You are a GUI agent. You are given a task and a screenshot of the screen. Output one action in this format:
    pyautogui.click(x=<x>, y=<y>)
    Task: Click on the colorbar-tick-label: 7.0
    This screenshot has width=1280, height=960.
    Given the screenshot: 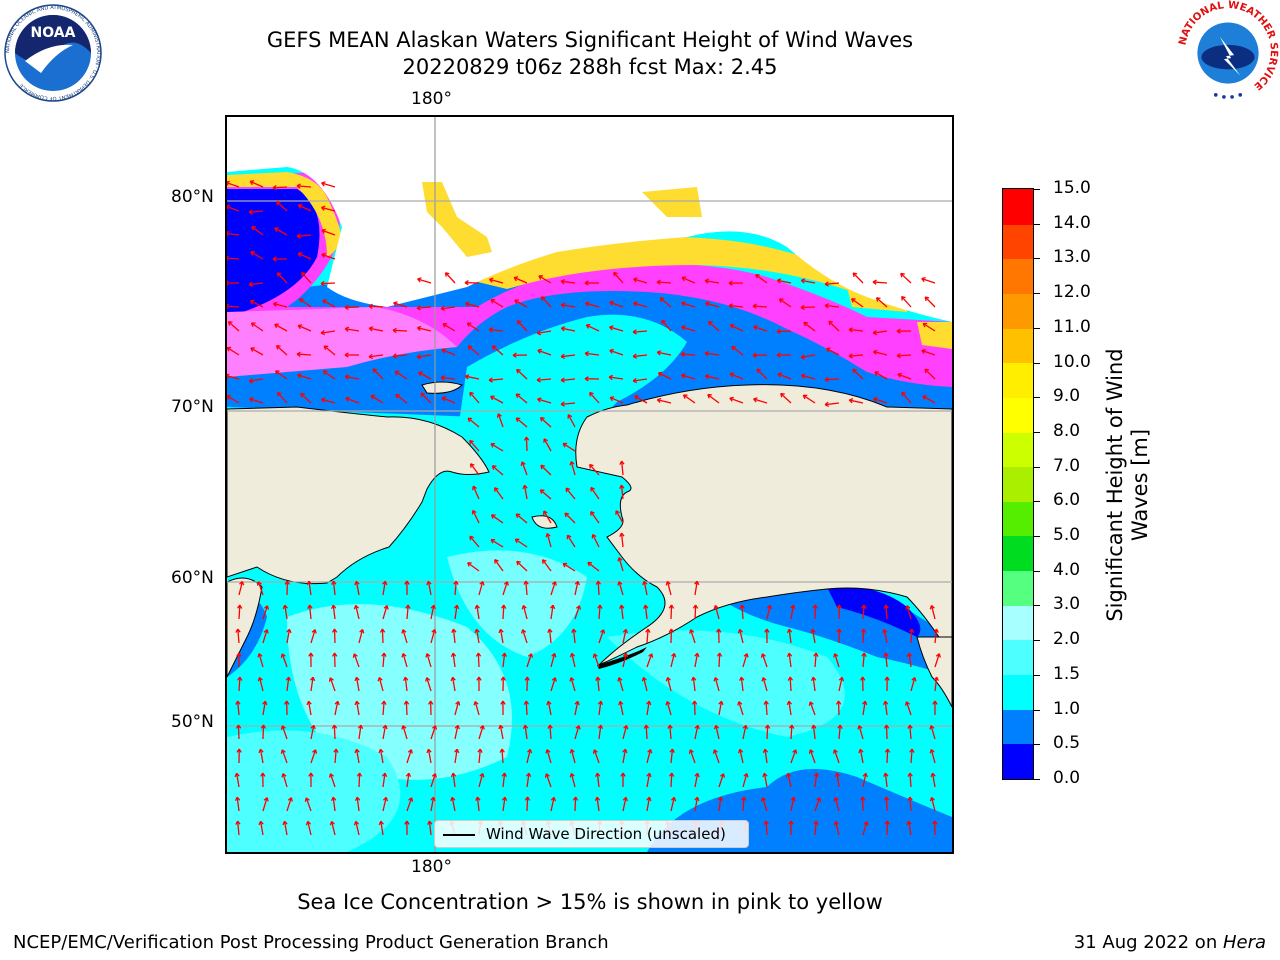 What is the action you would take?
    pyautogui.click(x=1067, y=465)
    